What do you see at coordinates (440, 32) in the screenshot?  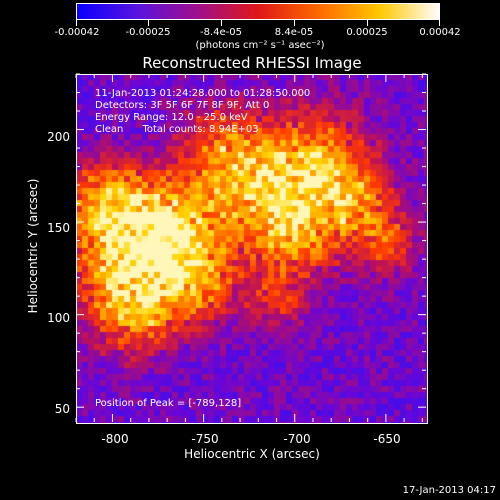 I see `colorbar-tick-6: 0.00042` at bounding box center [440, 32].